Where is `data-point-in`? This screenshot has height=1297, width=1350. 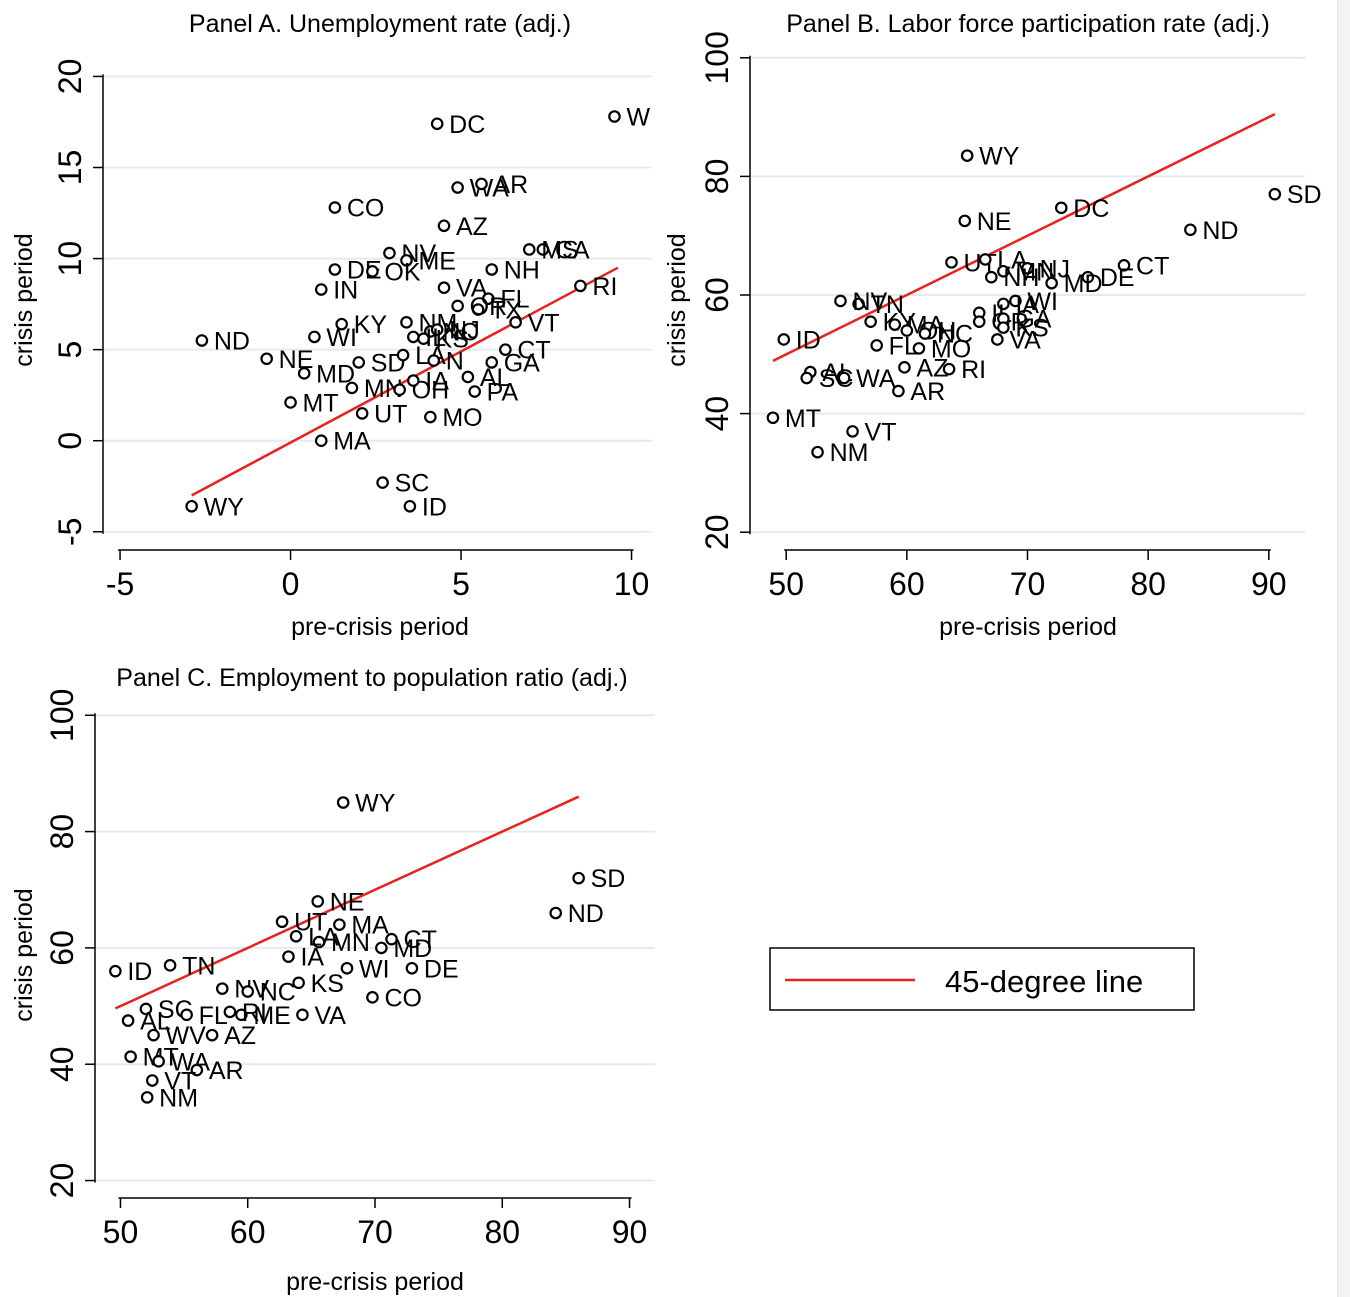 data-point-in is located at coordinates (321, 289).